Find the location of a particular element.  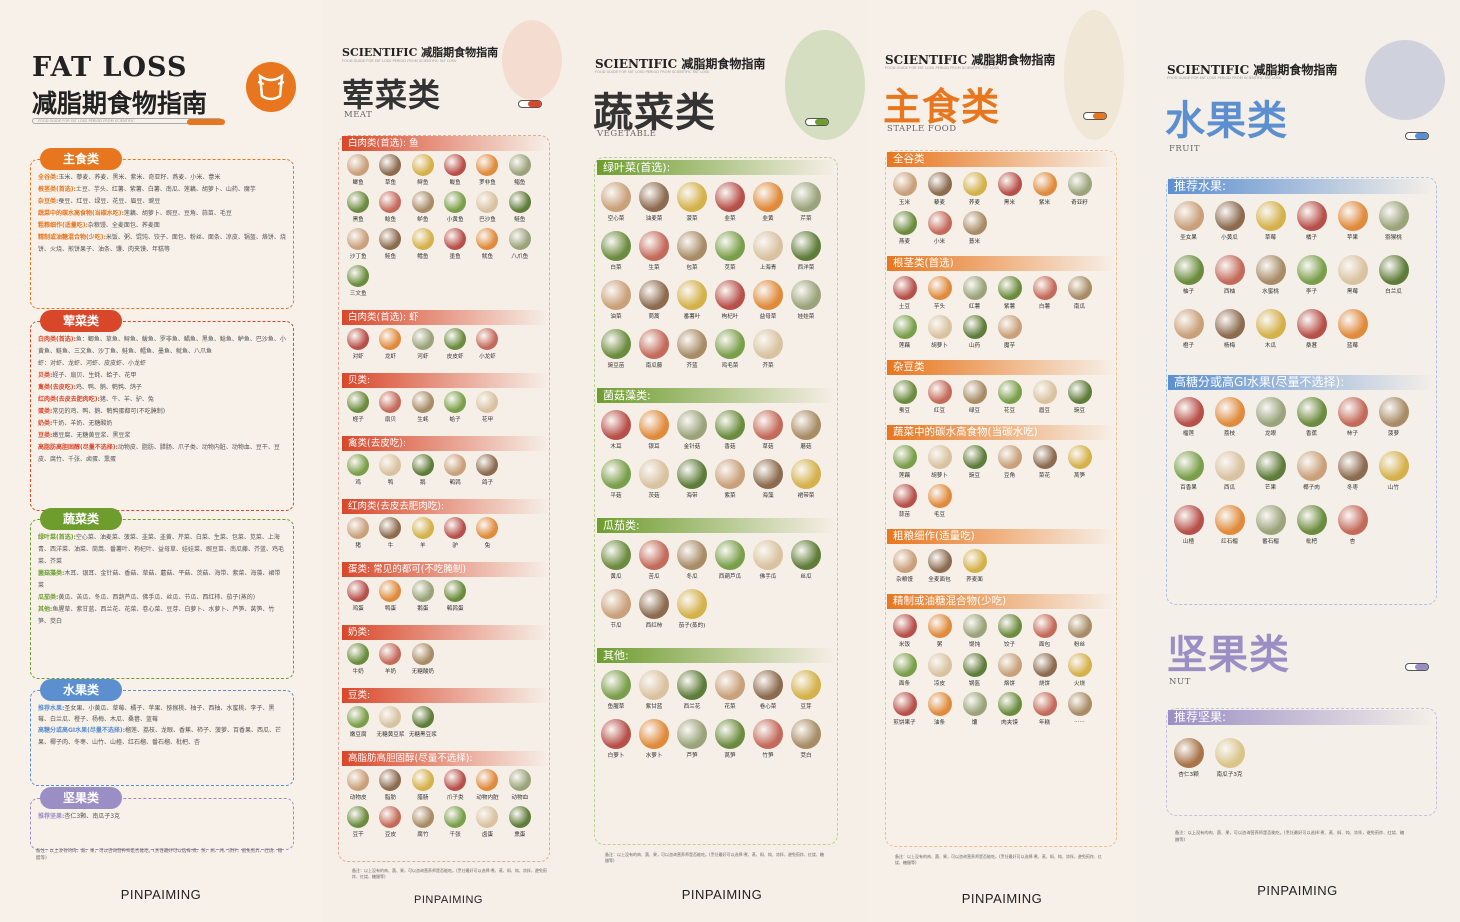

summary-line: 虾：对虾、龙虾、河虾、皮皮虾、小龙虾 is located at coordinates (162, 364).